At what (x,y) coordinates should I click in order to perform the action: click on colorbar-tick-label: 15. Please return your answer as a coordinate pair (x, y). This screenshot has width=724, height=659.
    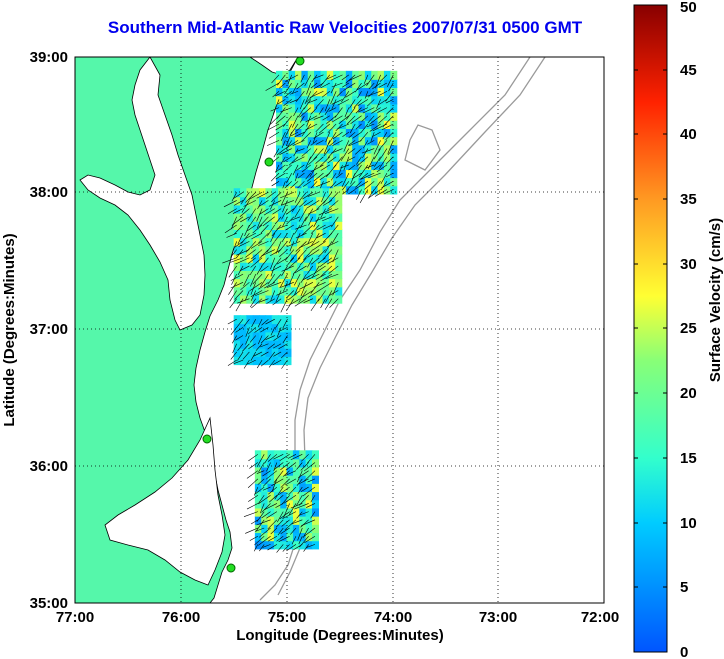
    Looking at the image, I should click on (688, 458).